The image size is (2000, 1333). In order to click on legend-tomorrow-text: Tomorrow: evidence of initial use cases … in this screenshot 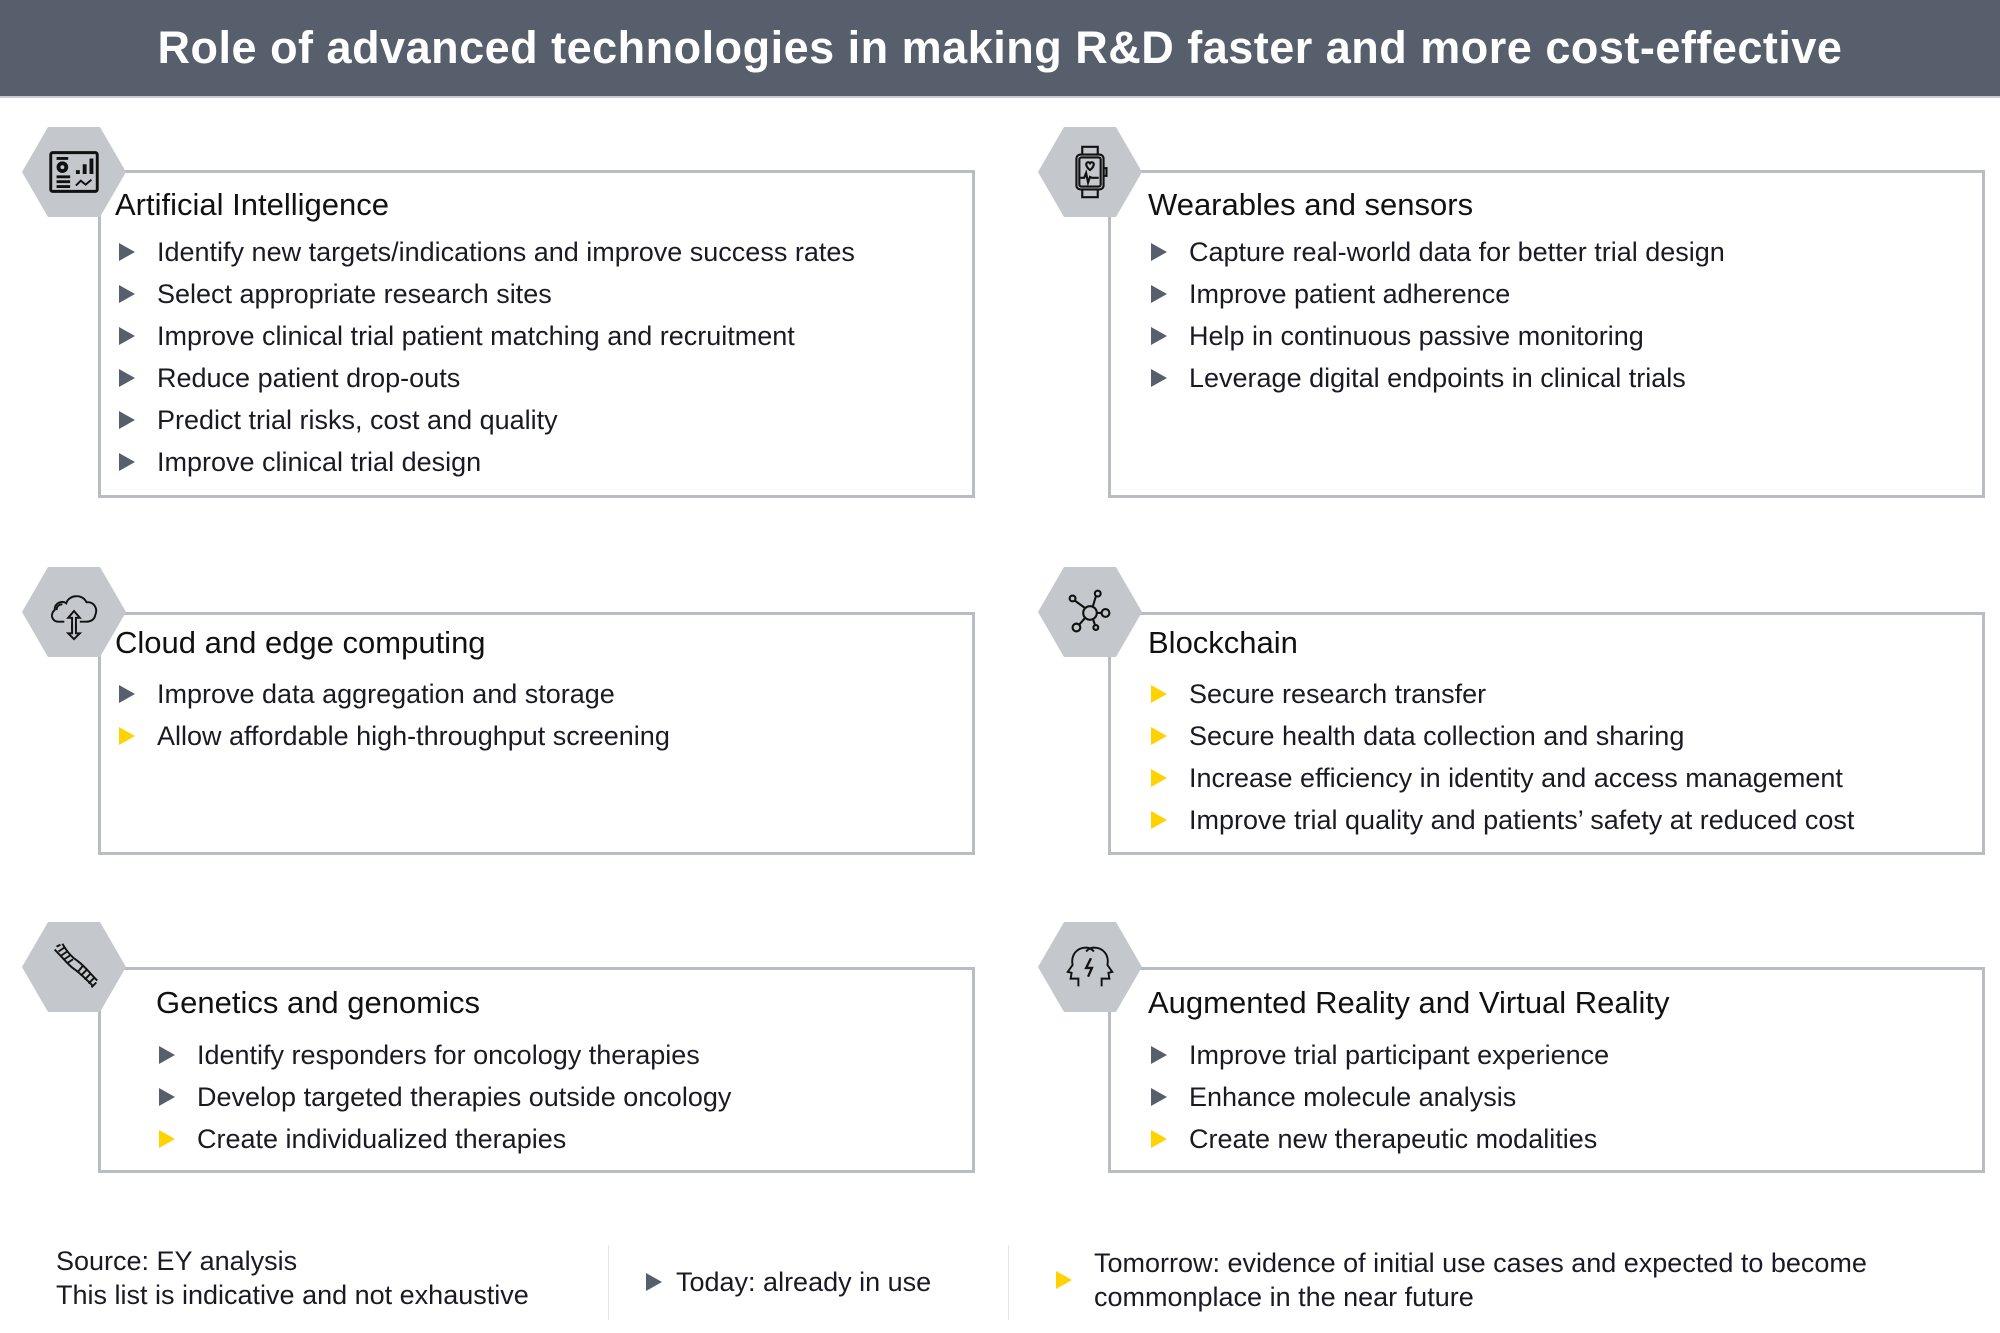, I will do `click(1480, 1280)`.